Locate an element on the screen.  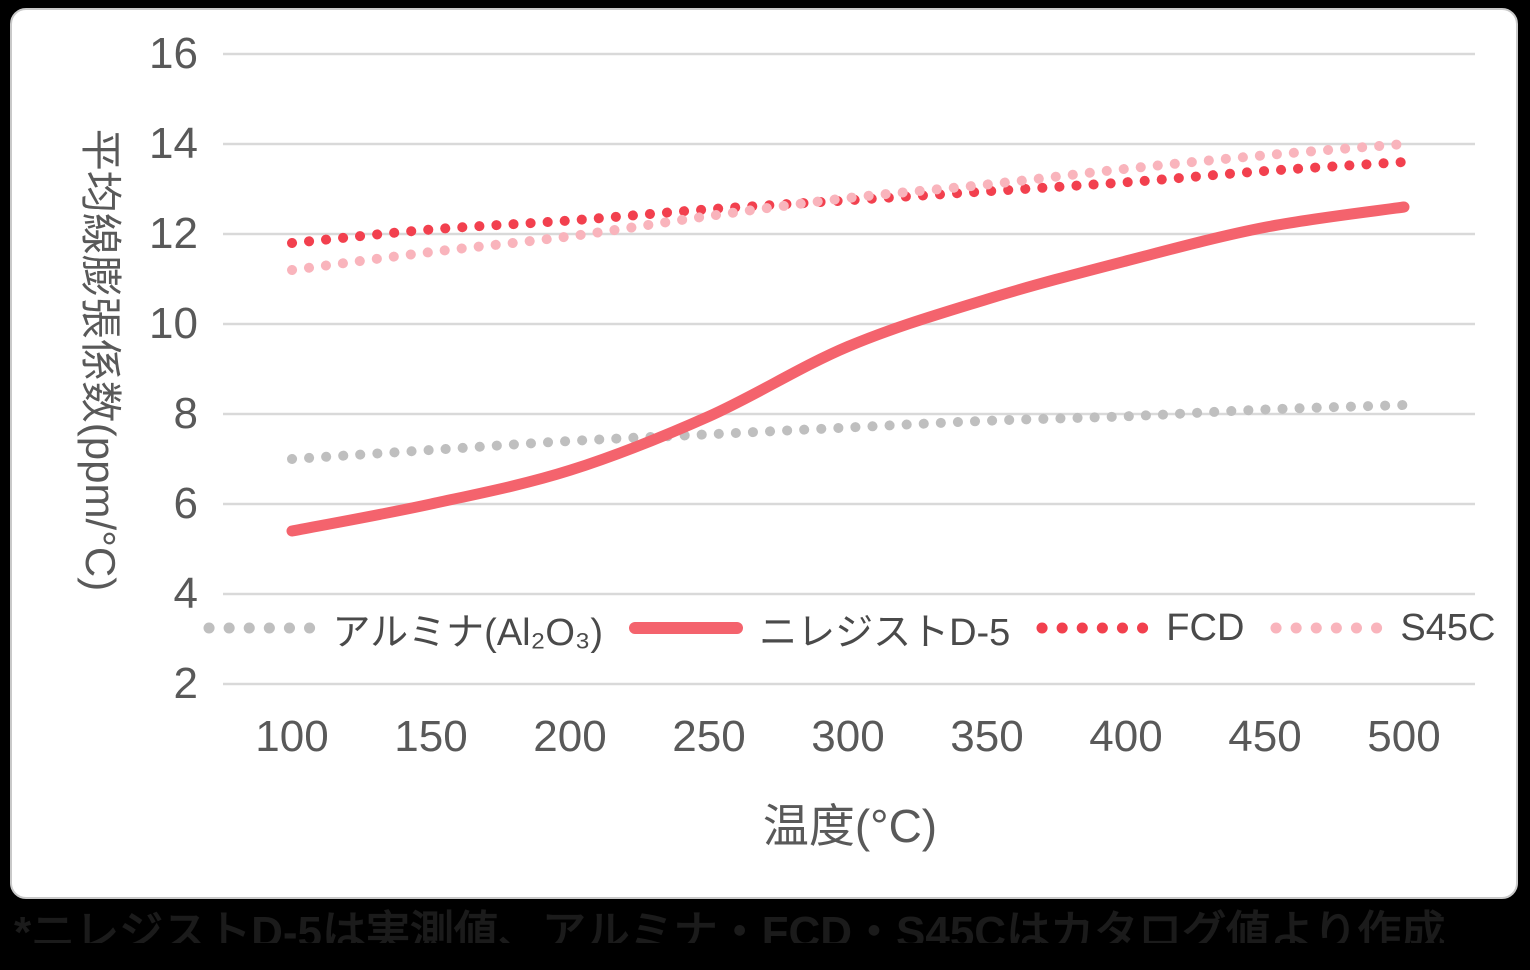
y-tick-label: 16 is located at coordinates (173, 53).